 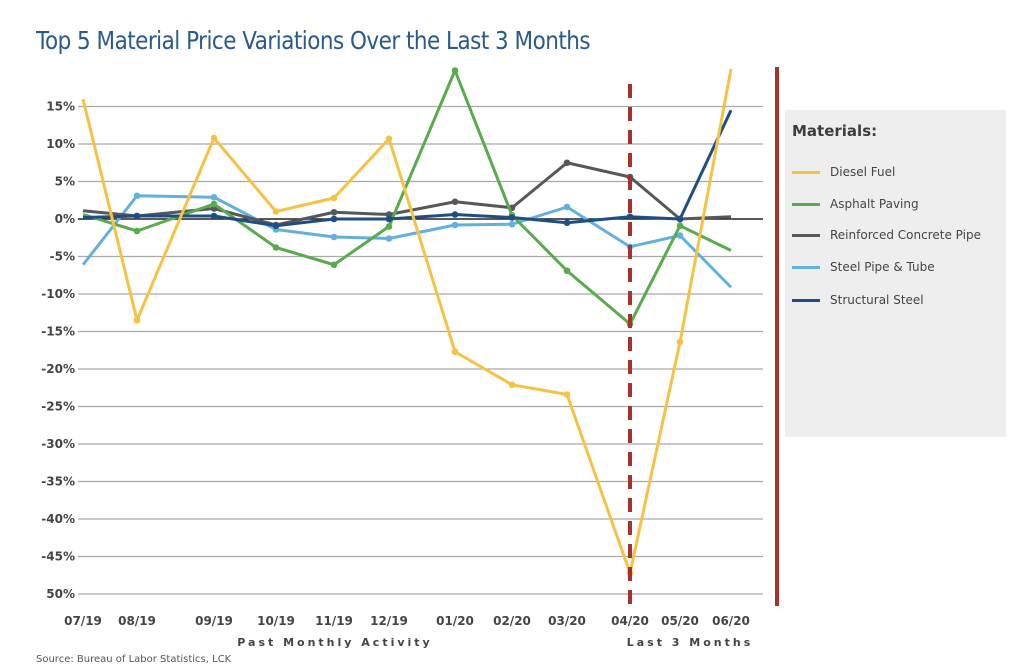 What do you see at coordinates (690, 642) in the screenshot?
I see `x-group-label: Last 3 Months` at bounding box center [690, 642].